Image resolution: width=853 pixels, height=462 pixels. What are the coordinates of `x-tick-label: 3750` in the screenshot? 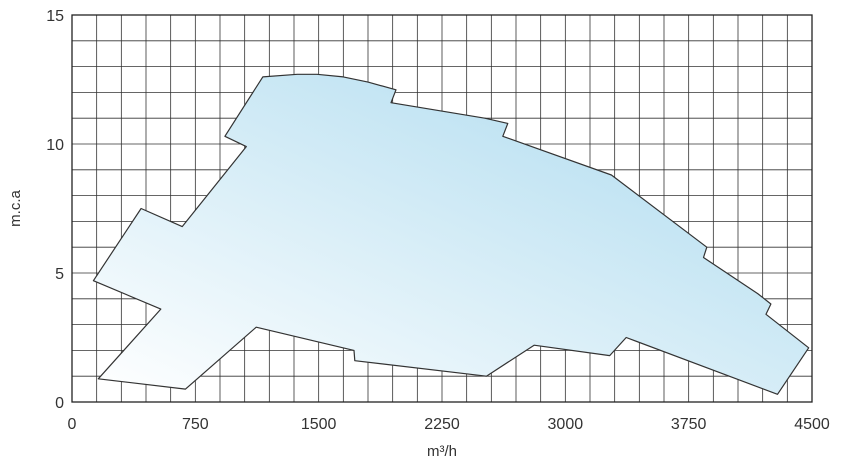 It's located at (689, 424).